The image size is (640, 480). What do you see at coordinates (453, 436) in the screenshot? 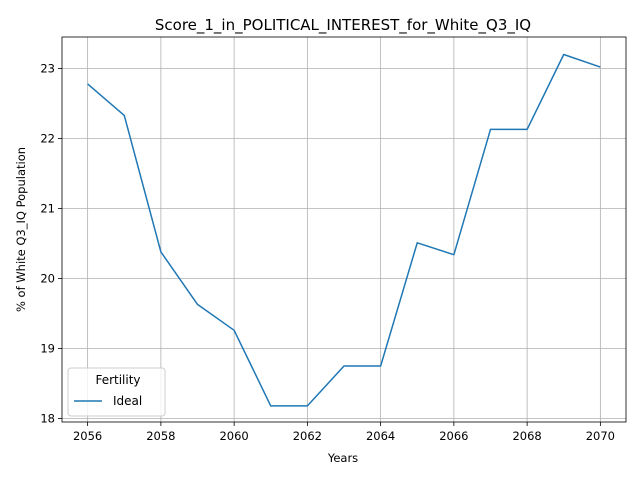
I see `x-tick-label: 2066` at bounding box center [453, 436].